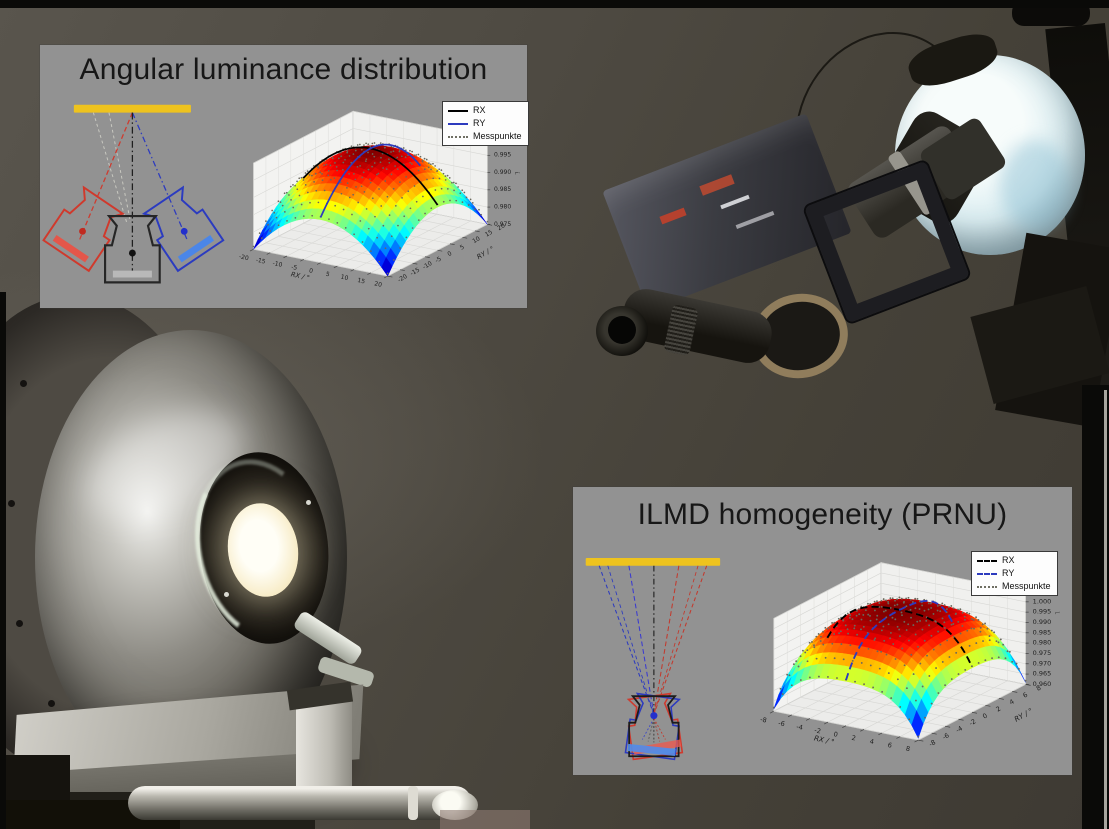  I want to click on table-post, so click(324, 746).